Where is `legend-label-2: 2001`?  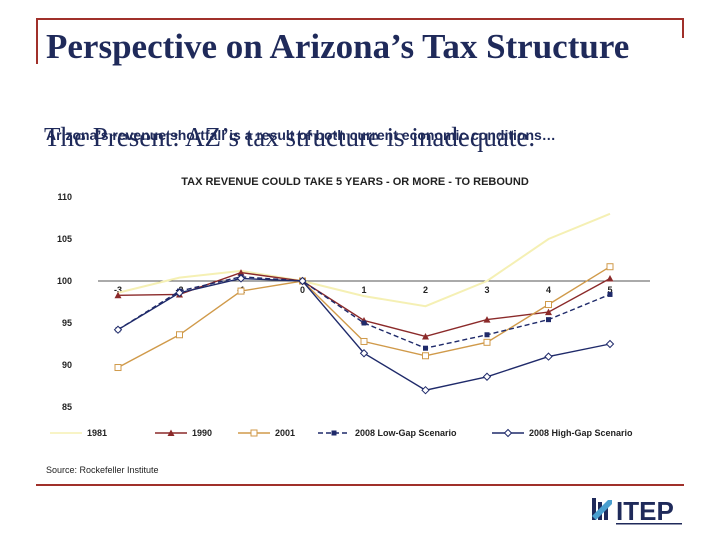 legend-label-2: 2001 is located at coordinates (285, 433).